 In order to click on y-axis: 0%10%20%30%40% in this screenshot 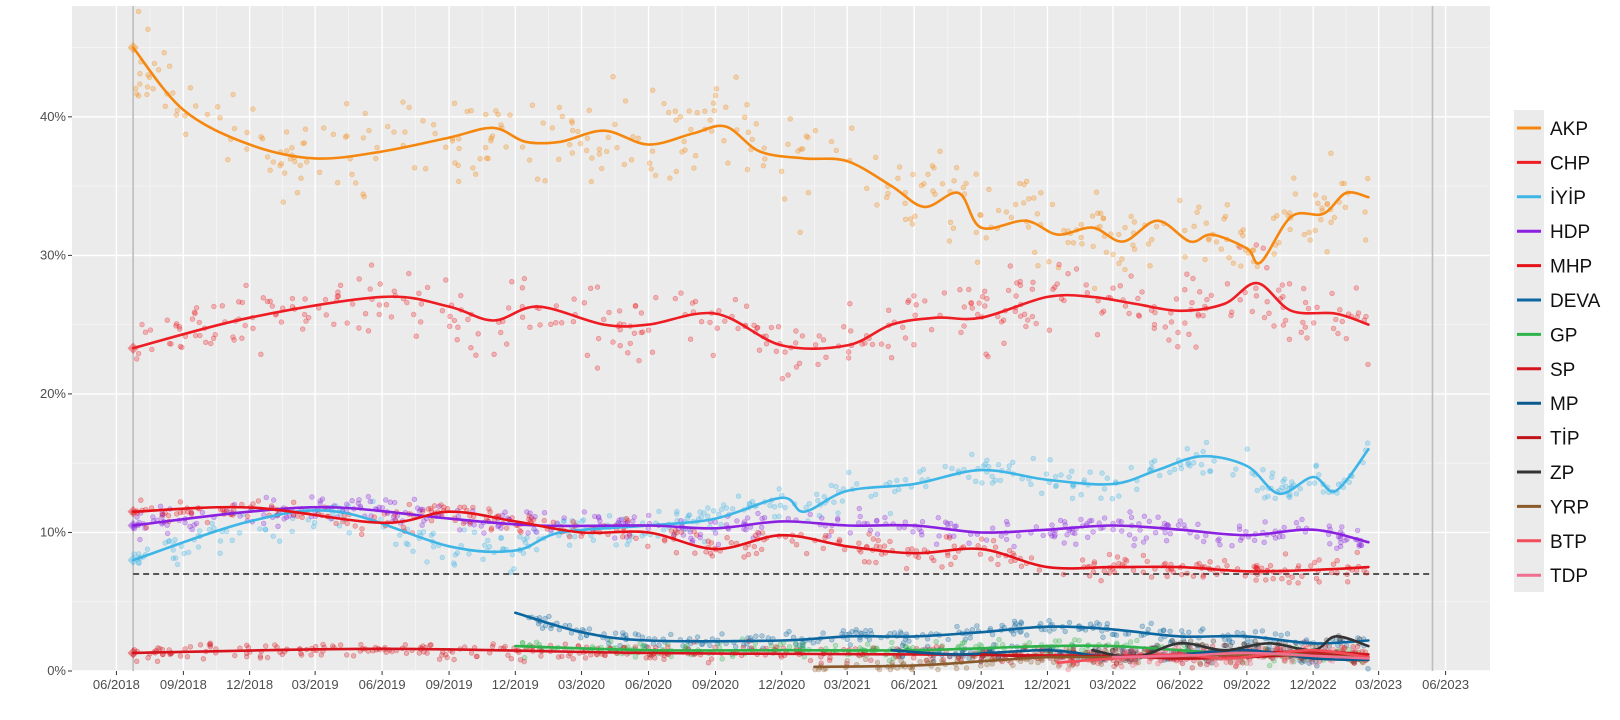, I will do `click(56, 393)`.